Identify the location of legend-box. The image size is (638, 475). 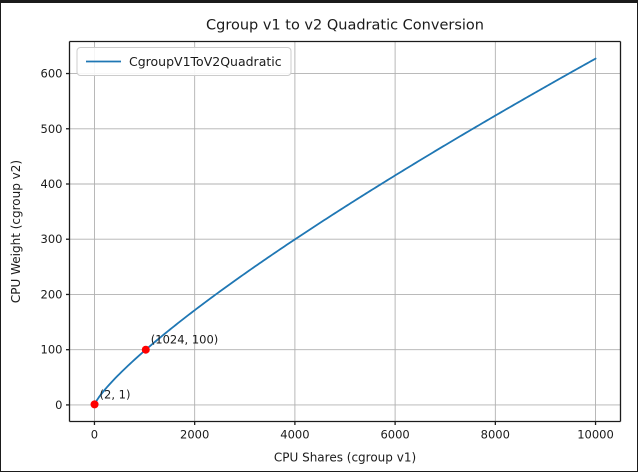
(184, 61).